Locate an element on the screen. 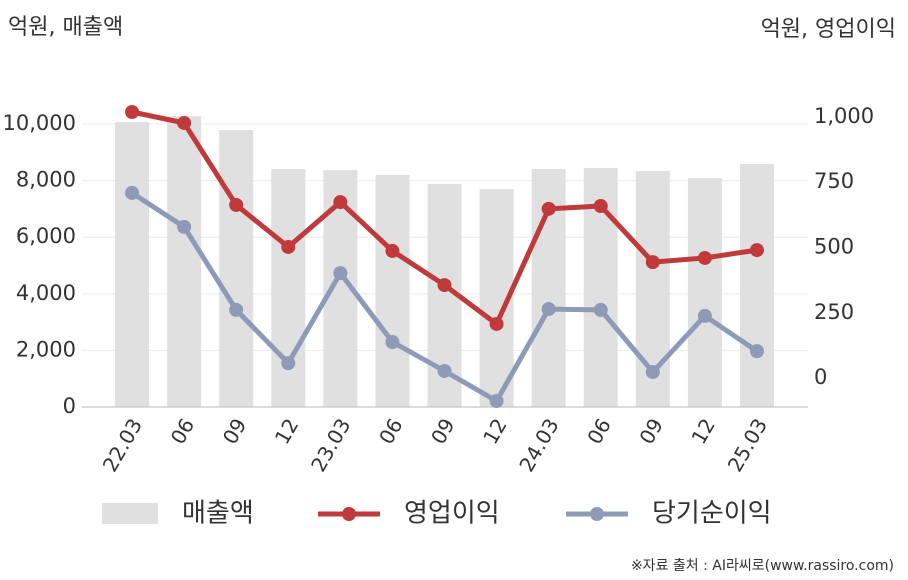  y2-axis-label: 억원, 영업이익 is located at coordinates (828, 29).